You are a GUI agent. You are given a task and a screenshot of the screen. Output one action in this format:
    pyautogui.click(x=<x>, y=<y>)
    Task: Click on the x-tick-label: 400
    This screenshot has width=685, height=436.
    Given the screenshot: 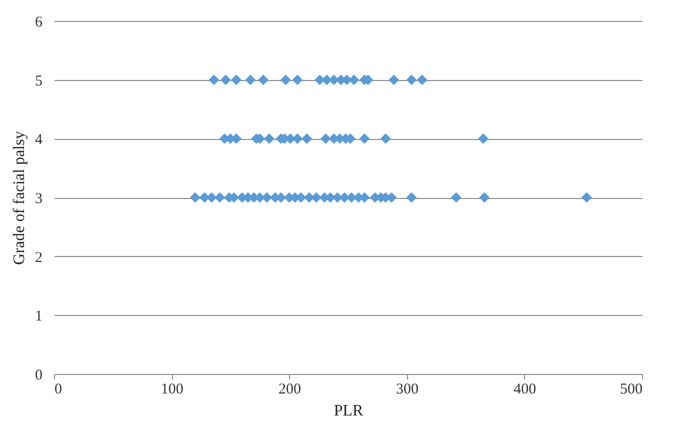 What is the action you would take?
    pyautogui.click(x=525, y=390)
    